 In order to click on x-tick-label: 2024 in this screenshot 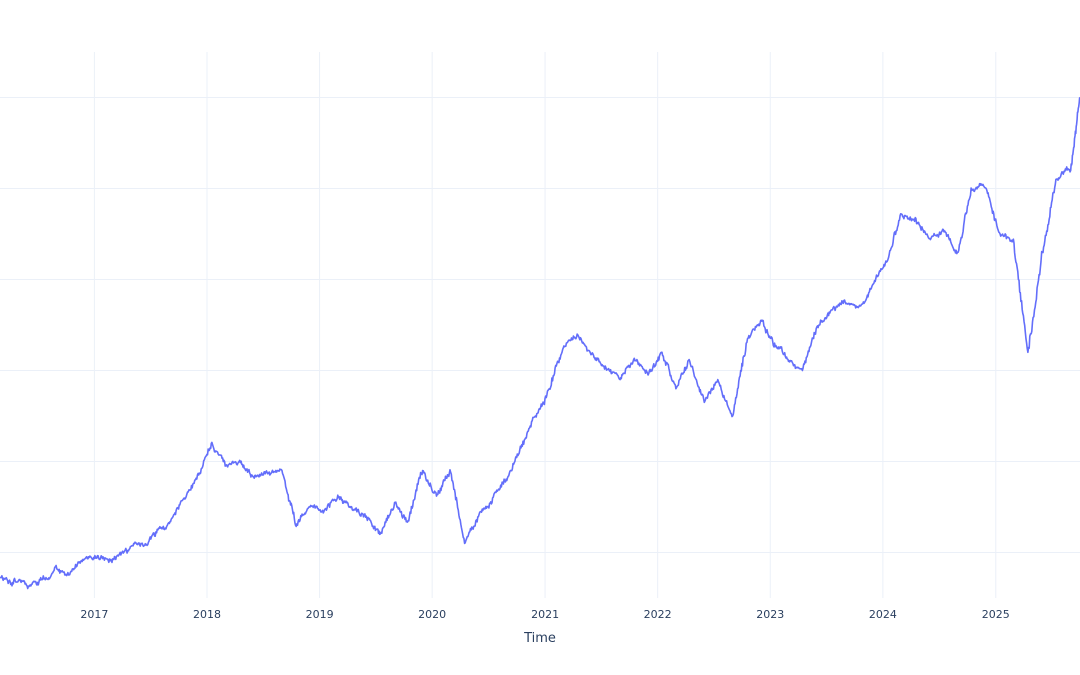, I will do `click(883, 614)`.